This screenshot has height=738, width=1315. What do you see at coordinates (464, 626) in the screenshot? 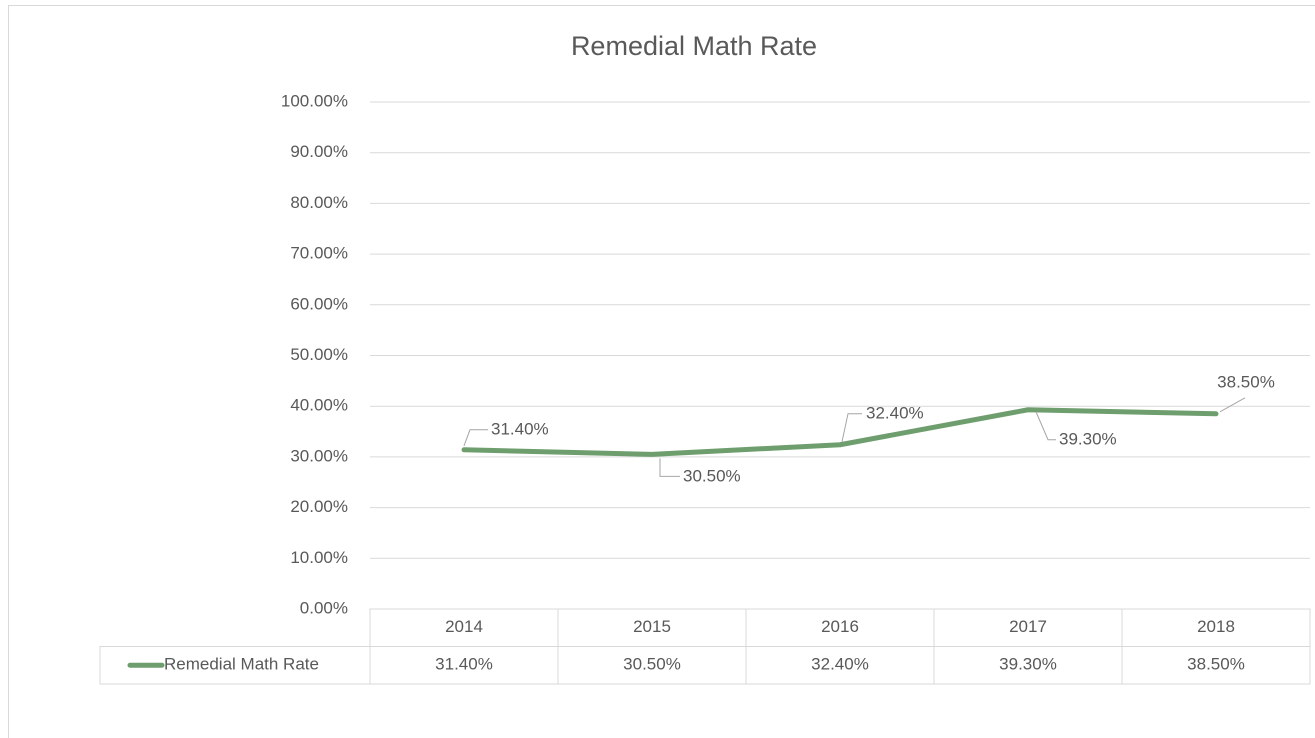
I see `x-tick-label: 2014` at bounding box center [464, 626].